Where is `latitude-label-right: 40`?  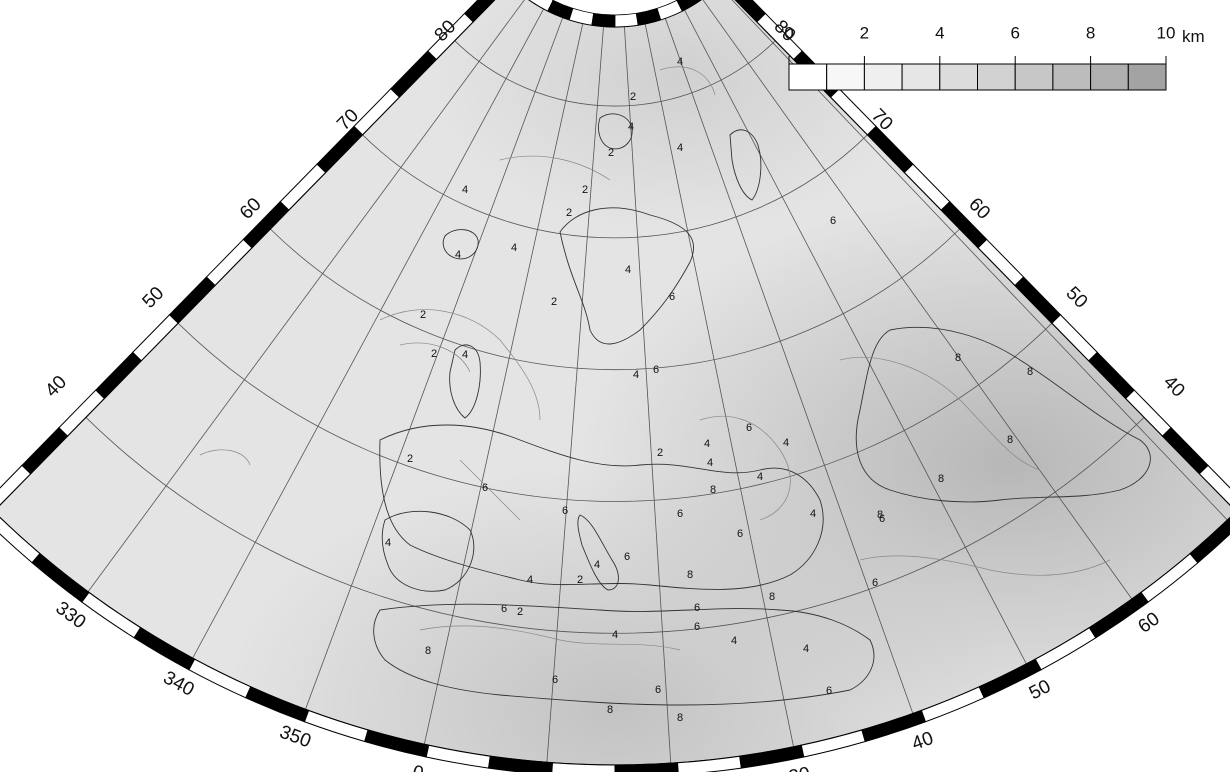 latitude-label-right: 40 is located at coordinates (1174, 387).